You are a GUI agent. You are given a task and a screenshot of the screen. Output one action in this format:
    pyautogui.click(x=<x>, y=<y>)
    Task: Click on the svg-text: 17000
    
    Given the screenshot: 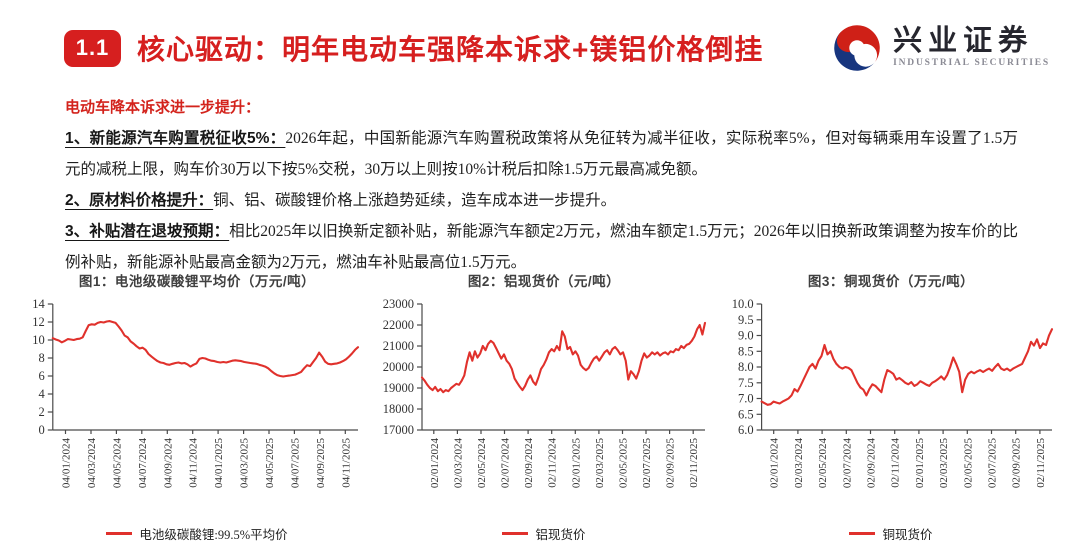 What is the action you would take?
    pyautogui.click(x=398, y=430)
    